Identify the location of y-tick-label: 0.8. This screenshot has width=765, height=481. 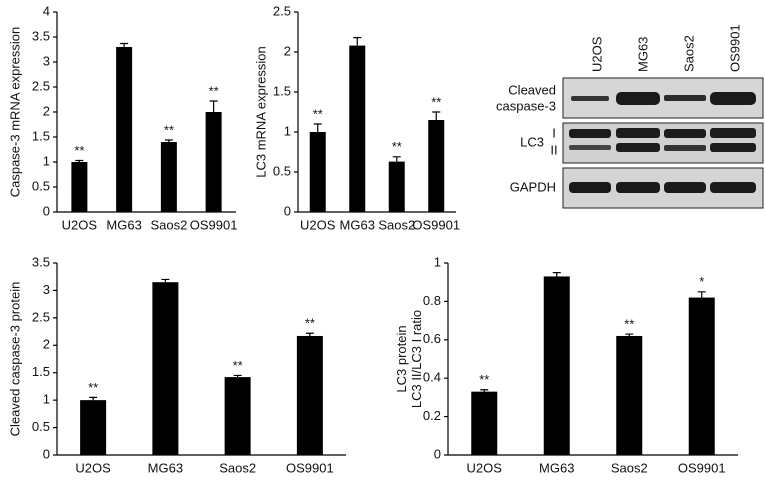
(432, 300).